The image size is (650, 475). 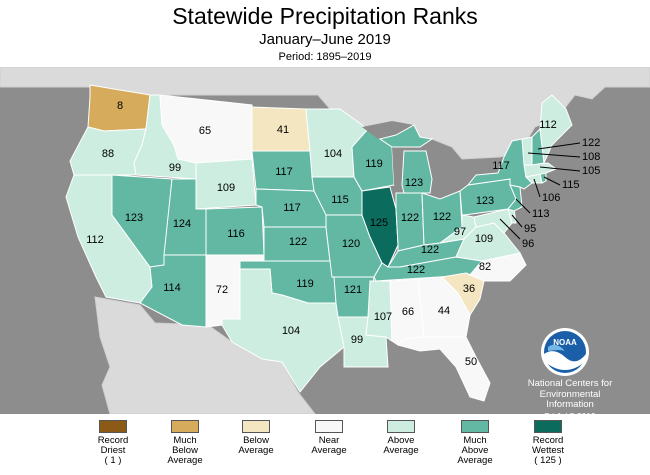 I want to click on rank-label-sc: 36, so click(x=469, y=289).